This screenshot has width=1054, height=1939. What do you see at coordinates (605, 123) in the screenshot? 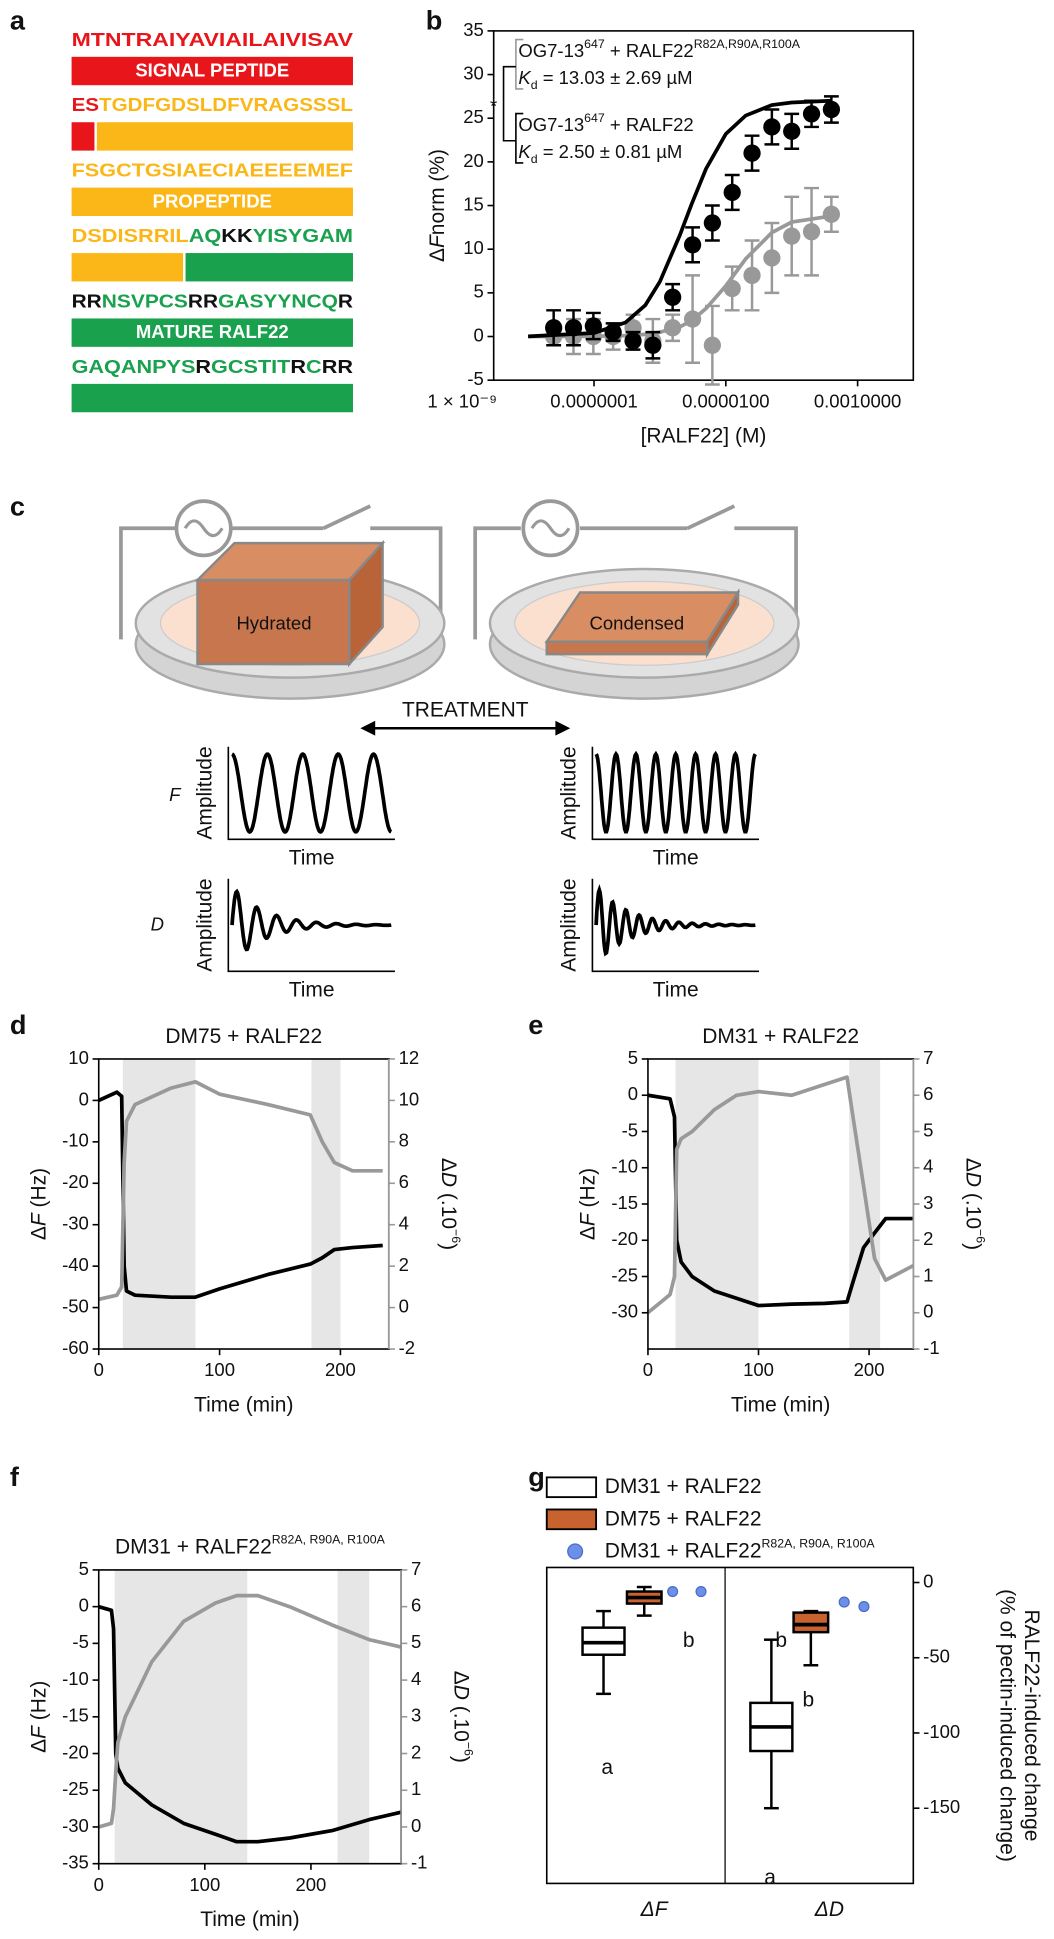
I see `legend-entry: OG7-13647 + RALF22` at bounding box center [605, 123].